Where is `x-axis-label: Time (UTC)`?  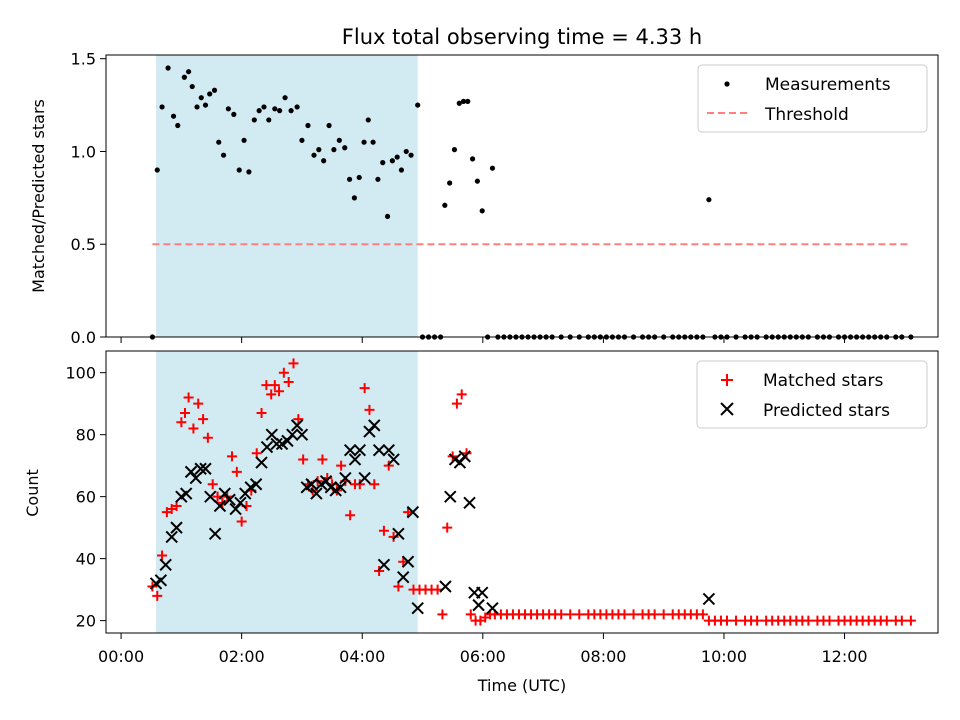 x-axis-label: Time (UTC) is located at coordinates (521, 685).